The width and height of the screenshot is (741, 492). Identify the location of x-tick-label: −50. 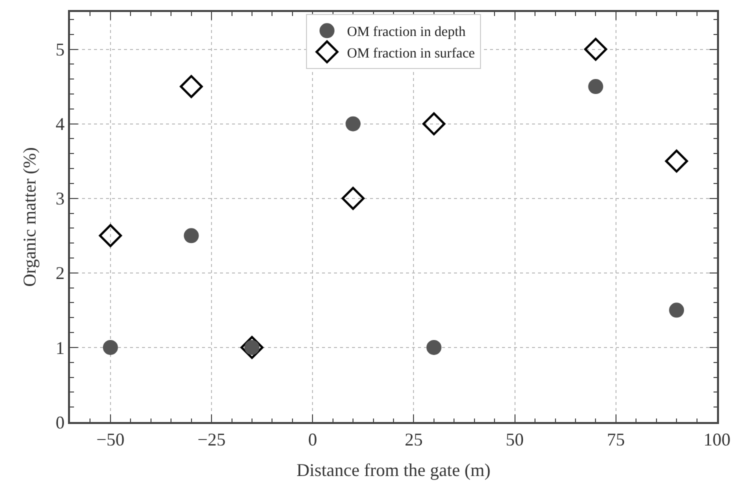
(110, 439).